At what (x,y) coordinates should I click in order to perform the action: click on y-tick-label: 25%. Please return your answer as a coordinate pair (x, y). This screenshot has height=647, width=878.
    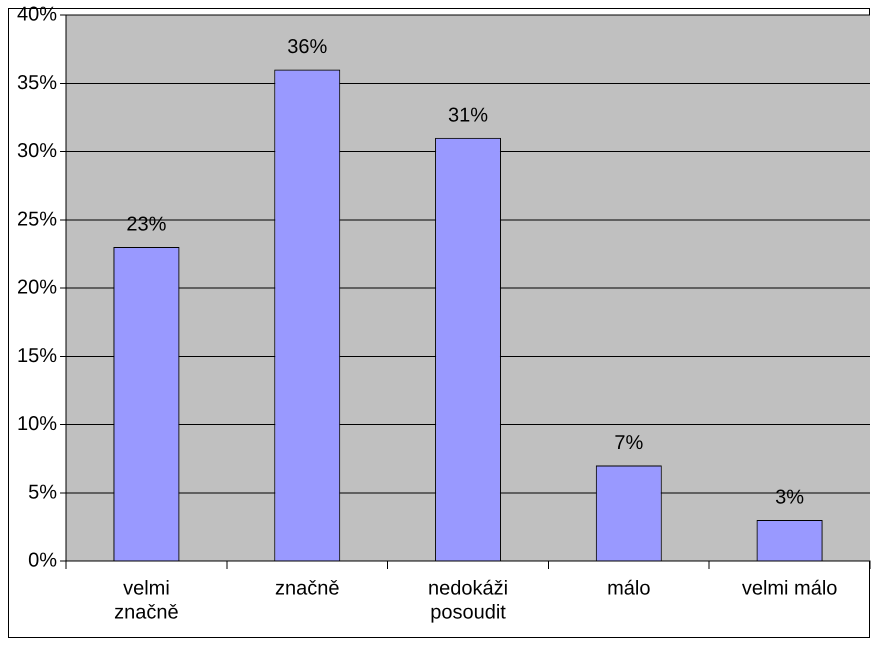
    Looking at the image, I should click on (37, 219).